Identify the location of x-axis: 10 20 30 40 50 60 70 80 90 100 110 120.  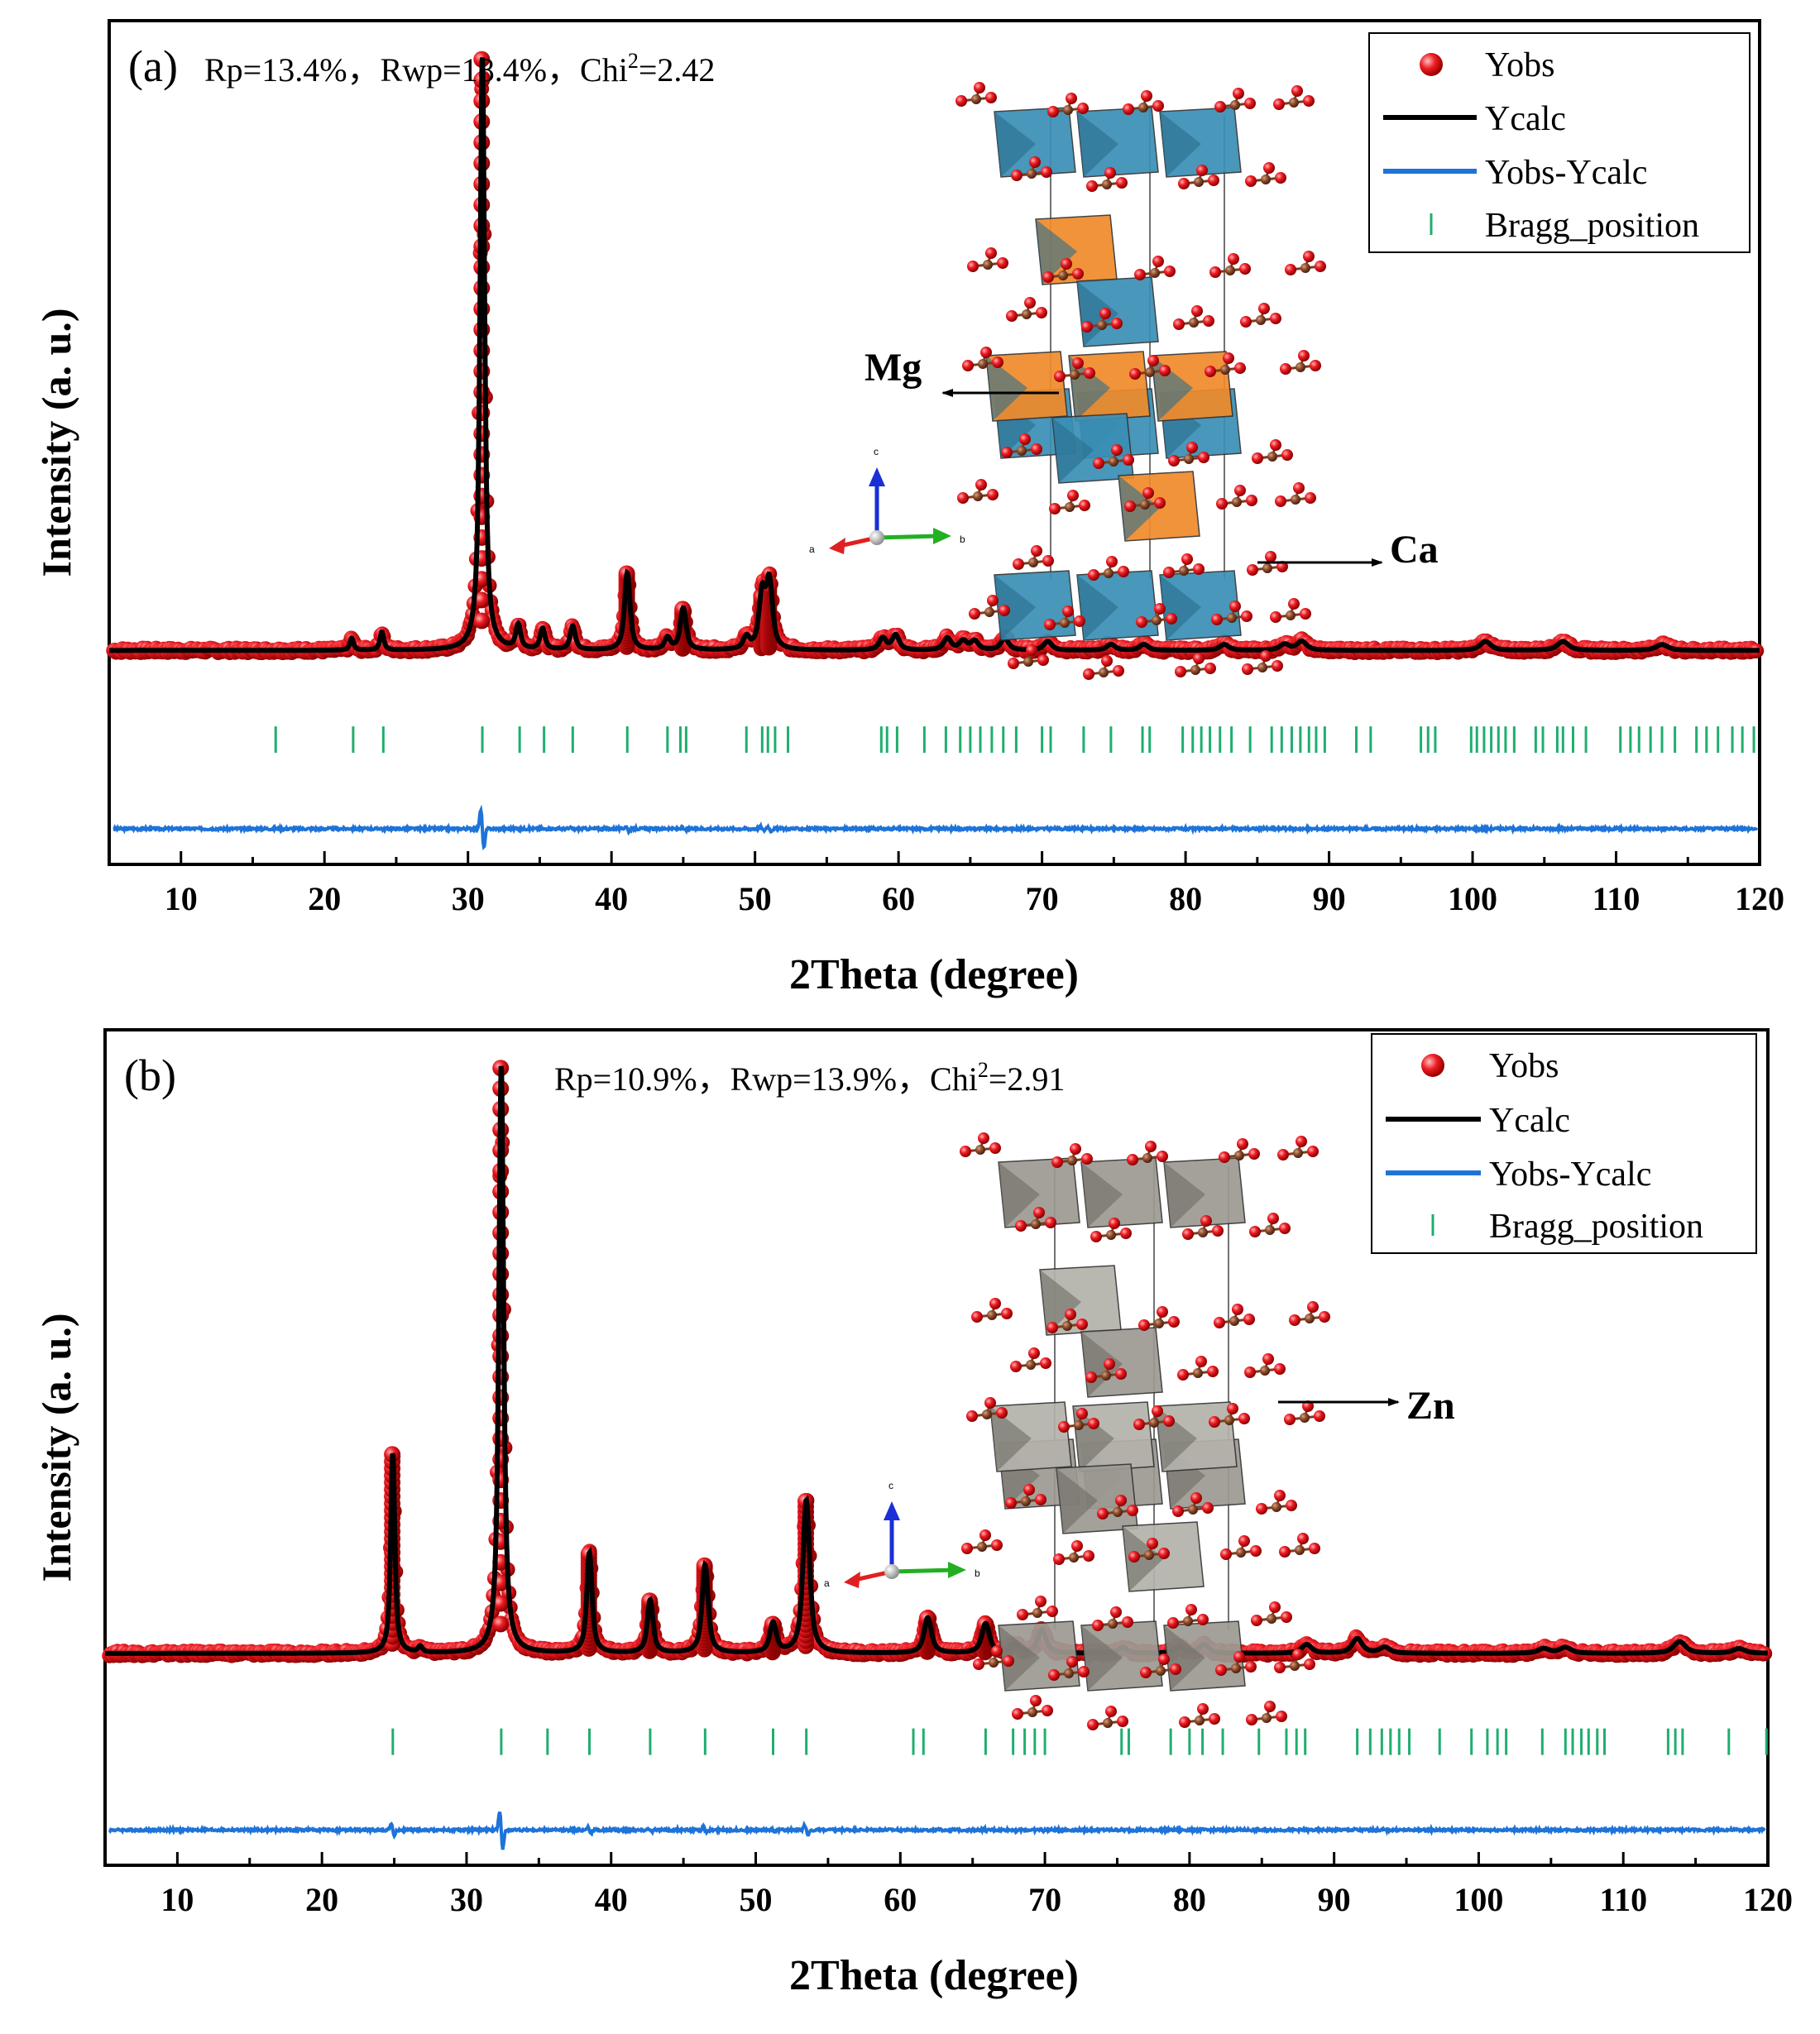
(946, 884).